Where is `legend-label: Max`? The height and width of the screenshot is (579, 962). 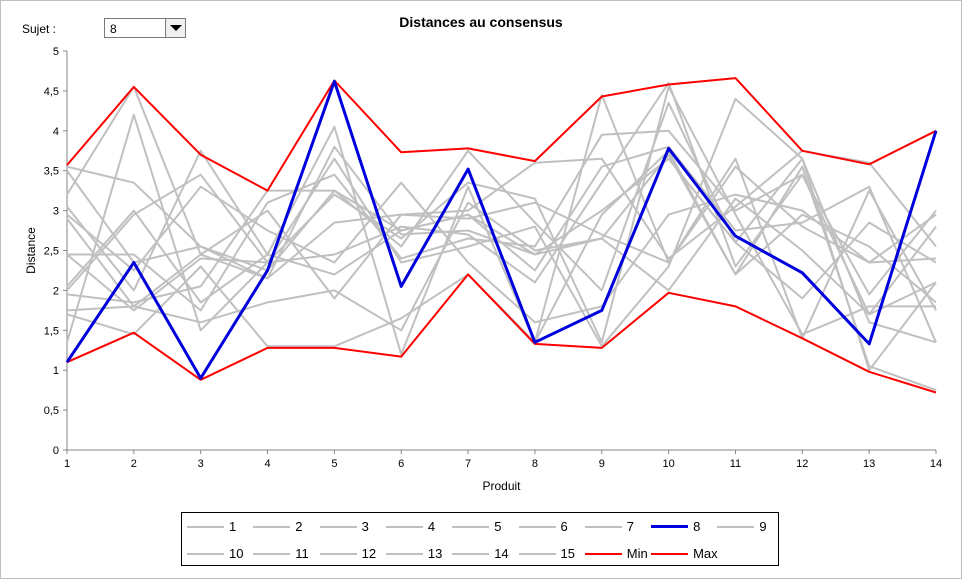 legend-label: Max is located at coordinates (705, 553).